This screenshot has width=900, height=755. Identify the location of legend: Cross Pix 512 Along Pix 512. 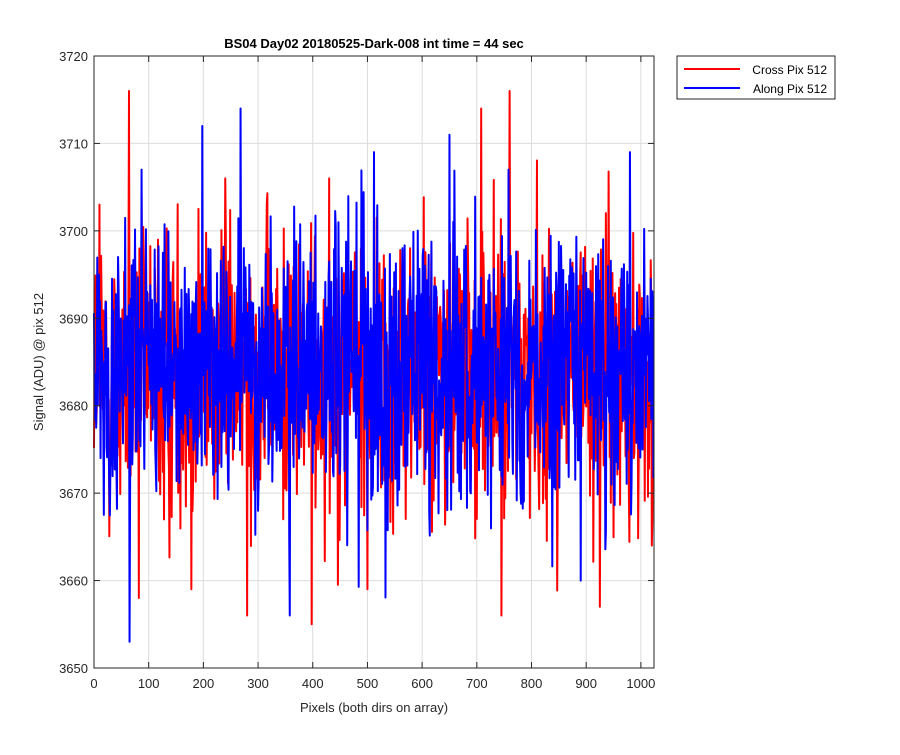
(756, 77).